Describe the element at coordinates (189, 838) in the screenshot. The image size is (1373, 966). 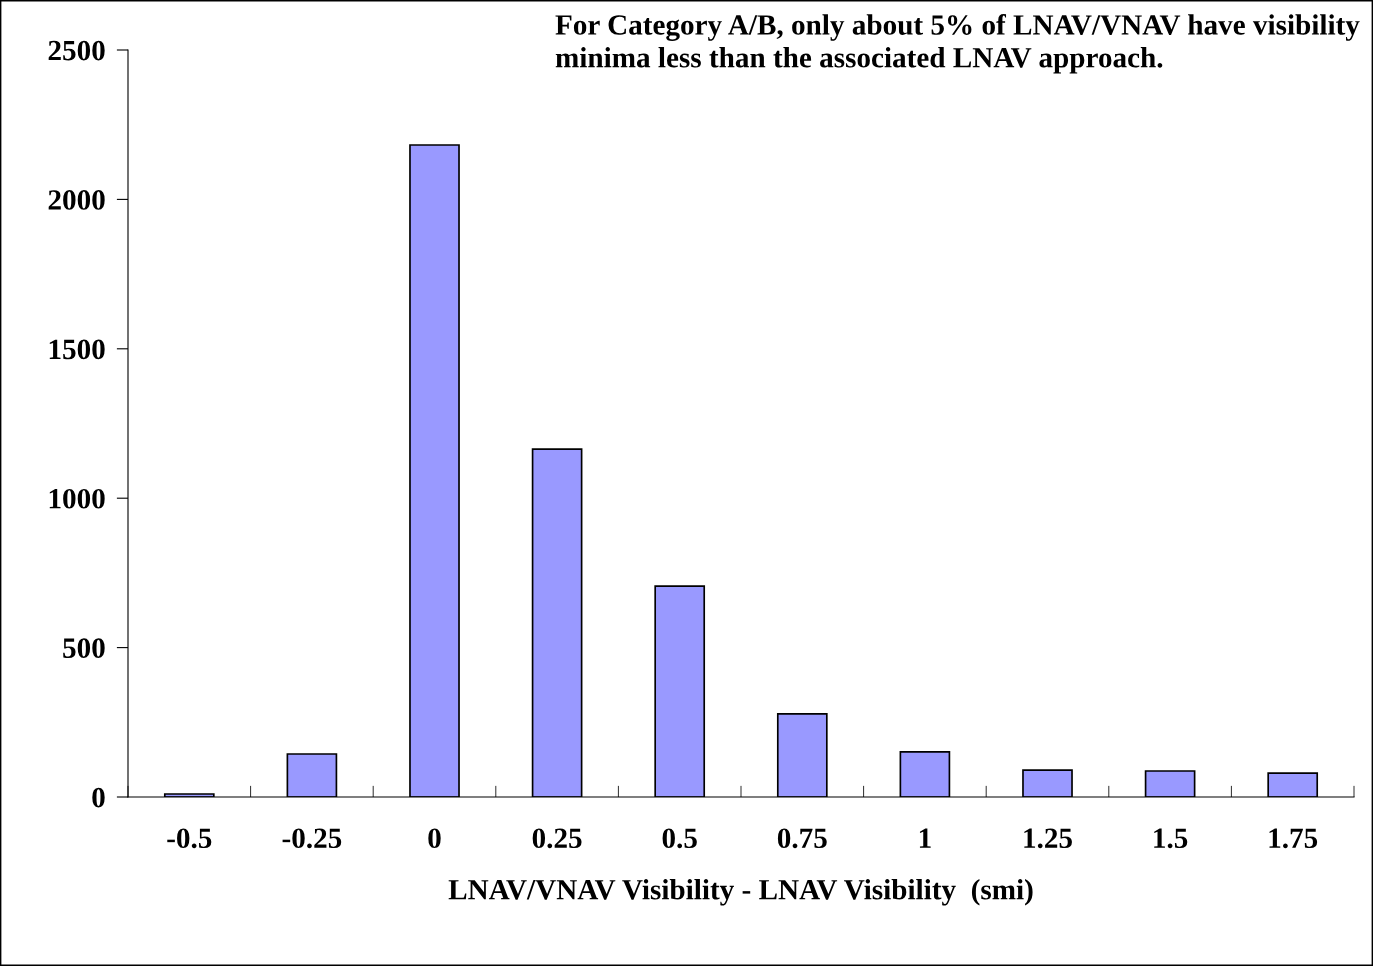
I see `x-tick-label: -0.5` at that location.